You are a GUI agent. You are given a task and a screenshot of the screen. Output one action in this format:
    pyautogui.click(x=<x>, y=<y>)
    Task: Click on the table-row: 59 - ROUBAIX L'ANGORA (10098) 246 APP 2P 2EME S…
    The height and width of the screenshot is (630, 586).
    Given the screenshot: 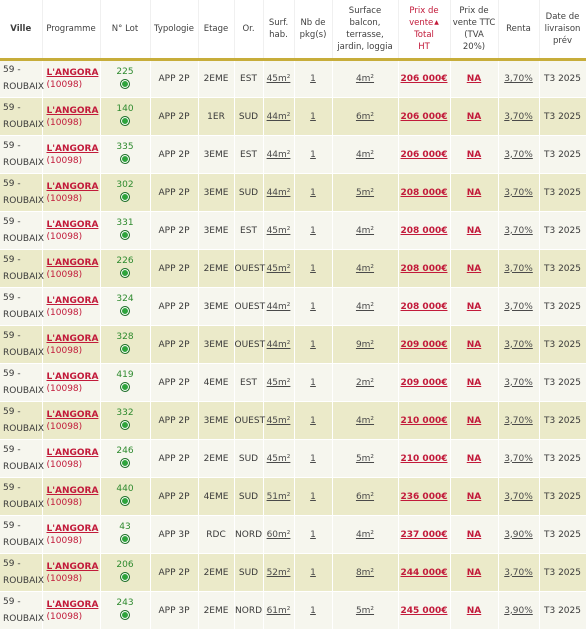 What is the action you would take?
    pyautogui.click(x=293, y=458)
    